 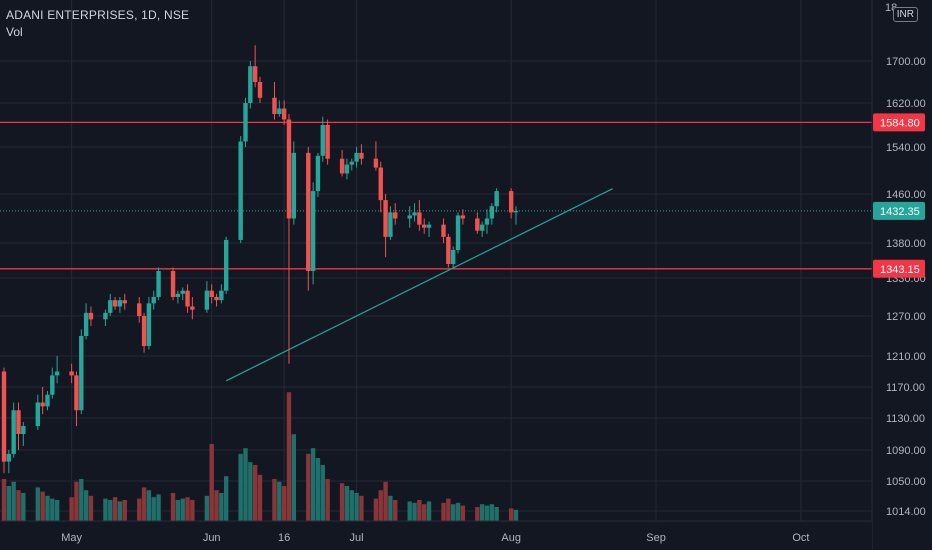 What do you see at coordinates (260, 456) in the screenshot?
I see `volume-bars` at bounding box center [260, 456].